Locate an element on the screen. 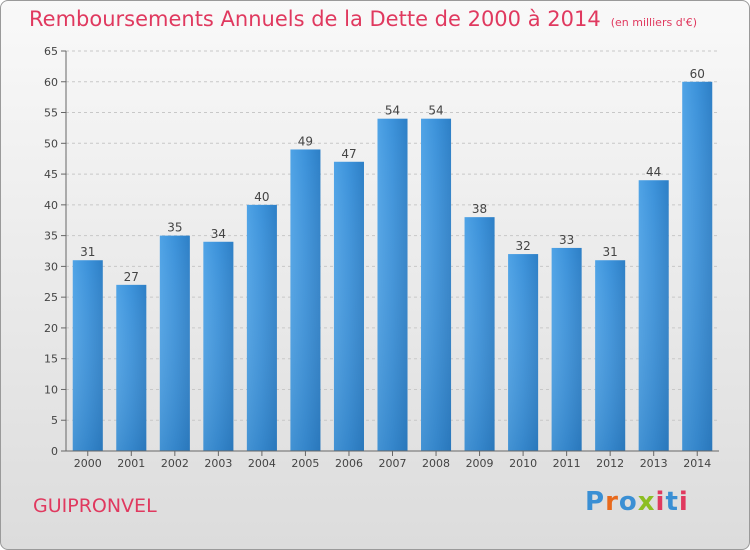  y-tick-label: 30 is located at coordinates (51, 266).